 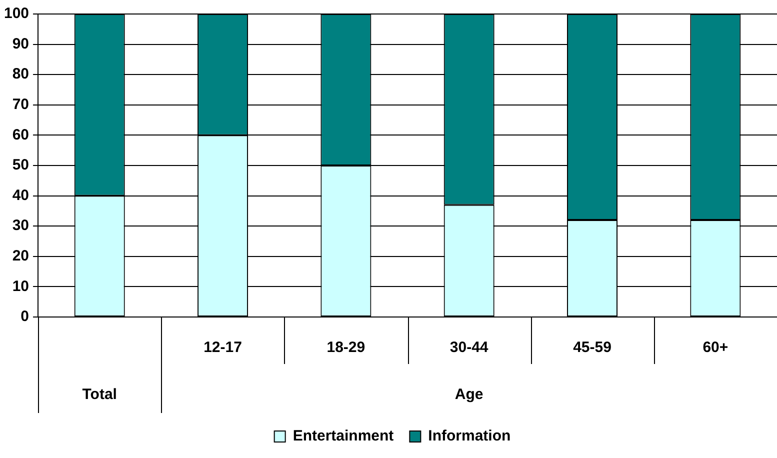 What do you see at coordinates (21, 195) in the screenshot?
I see `y-tick-label: 40` at bounding box center [21, 195].